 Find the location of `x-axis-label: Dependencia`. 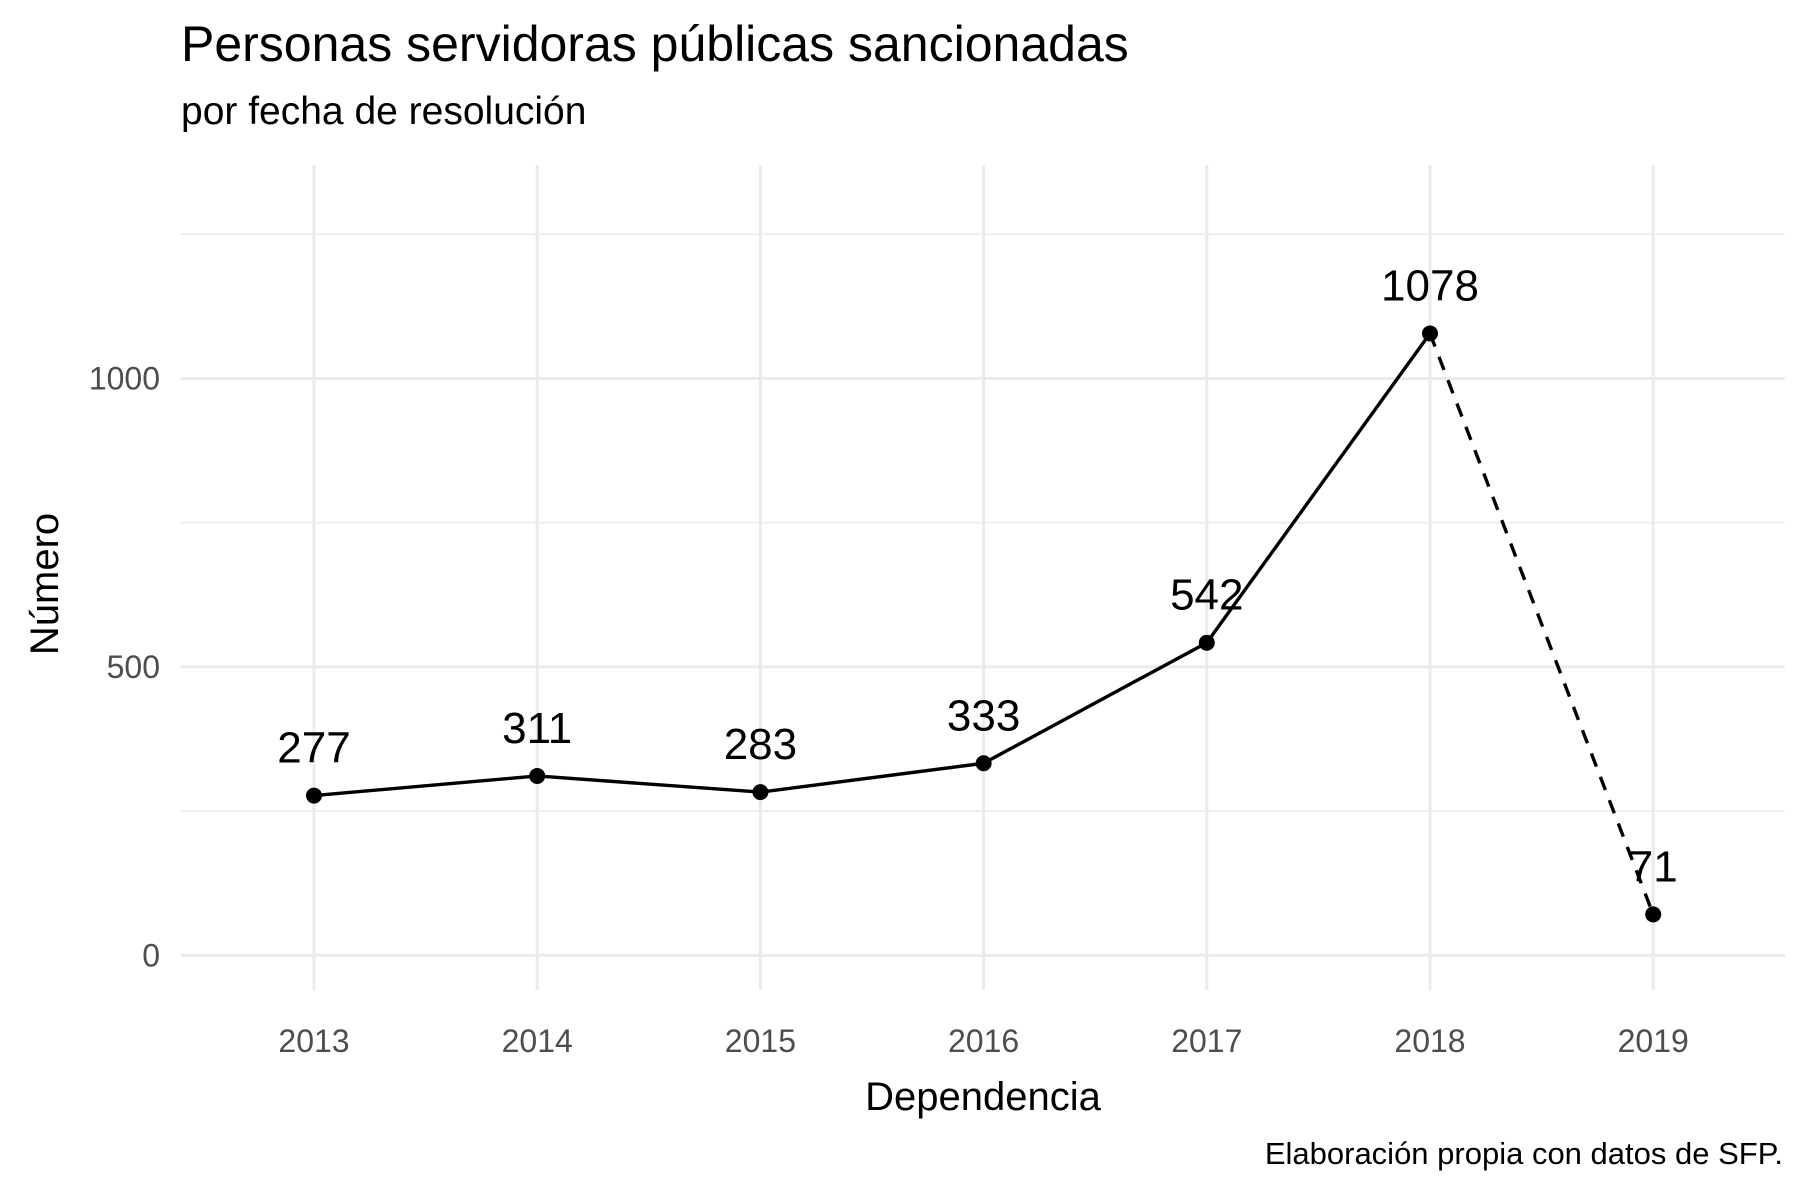

x-axis-label: Dependencia is located at coordinates (983, 1097).